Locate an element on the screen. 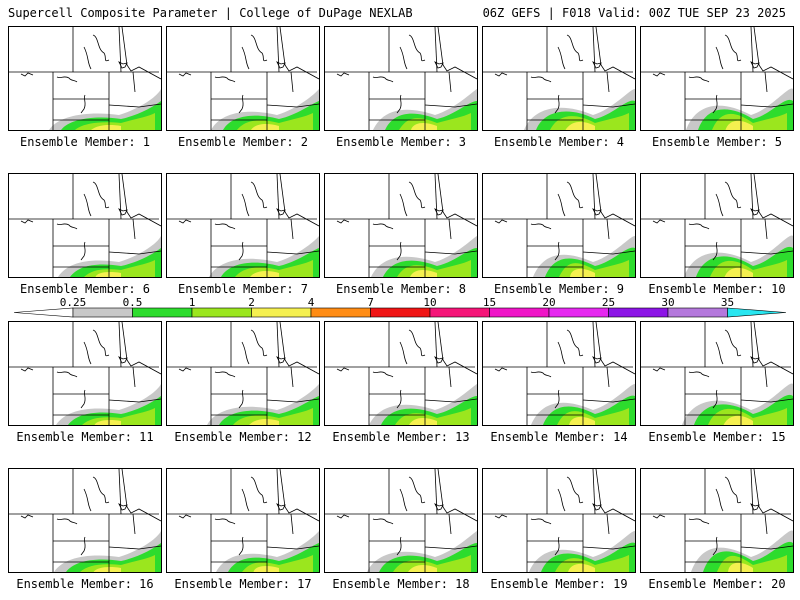 The width and height of the screenshot is (800, 600). ensemble-member-label: Ensemble Member: 11 is located at coordinates (85, 437).